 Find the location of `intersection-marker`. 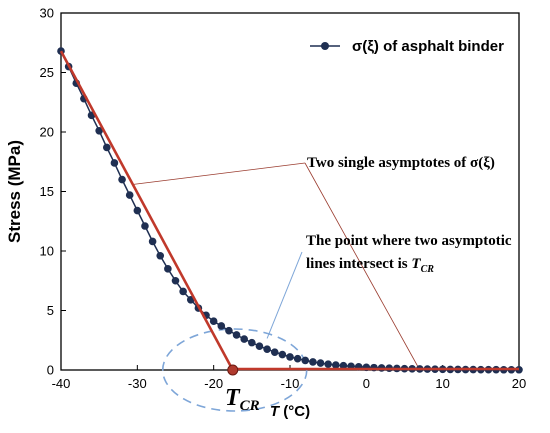

intersection-marker is located at coordinates (233, 370).